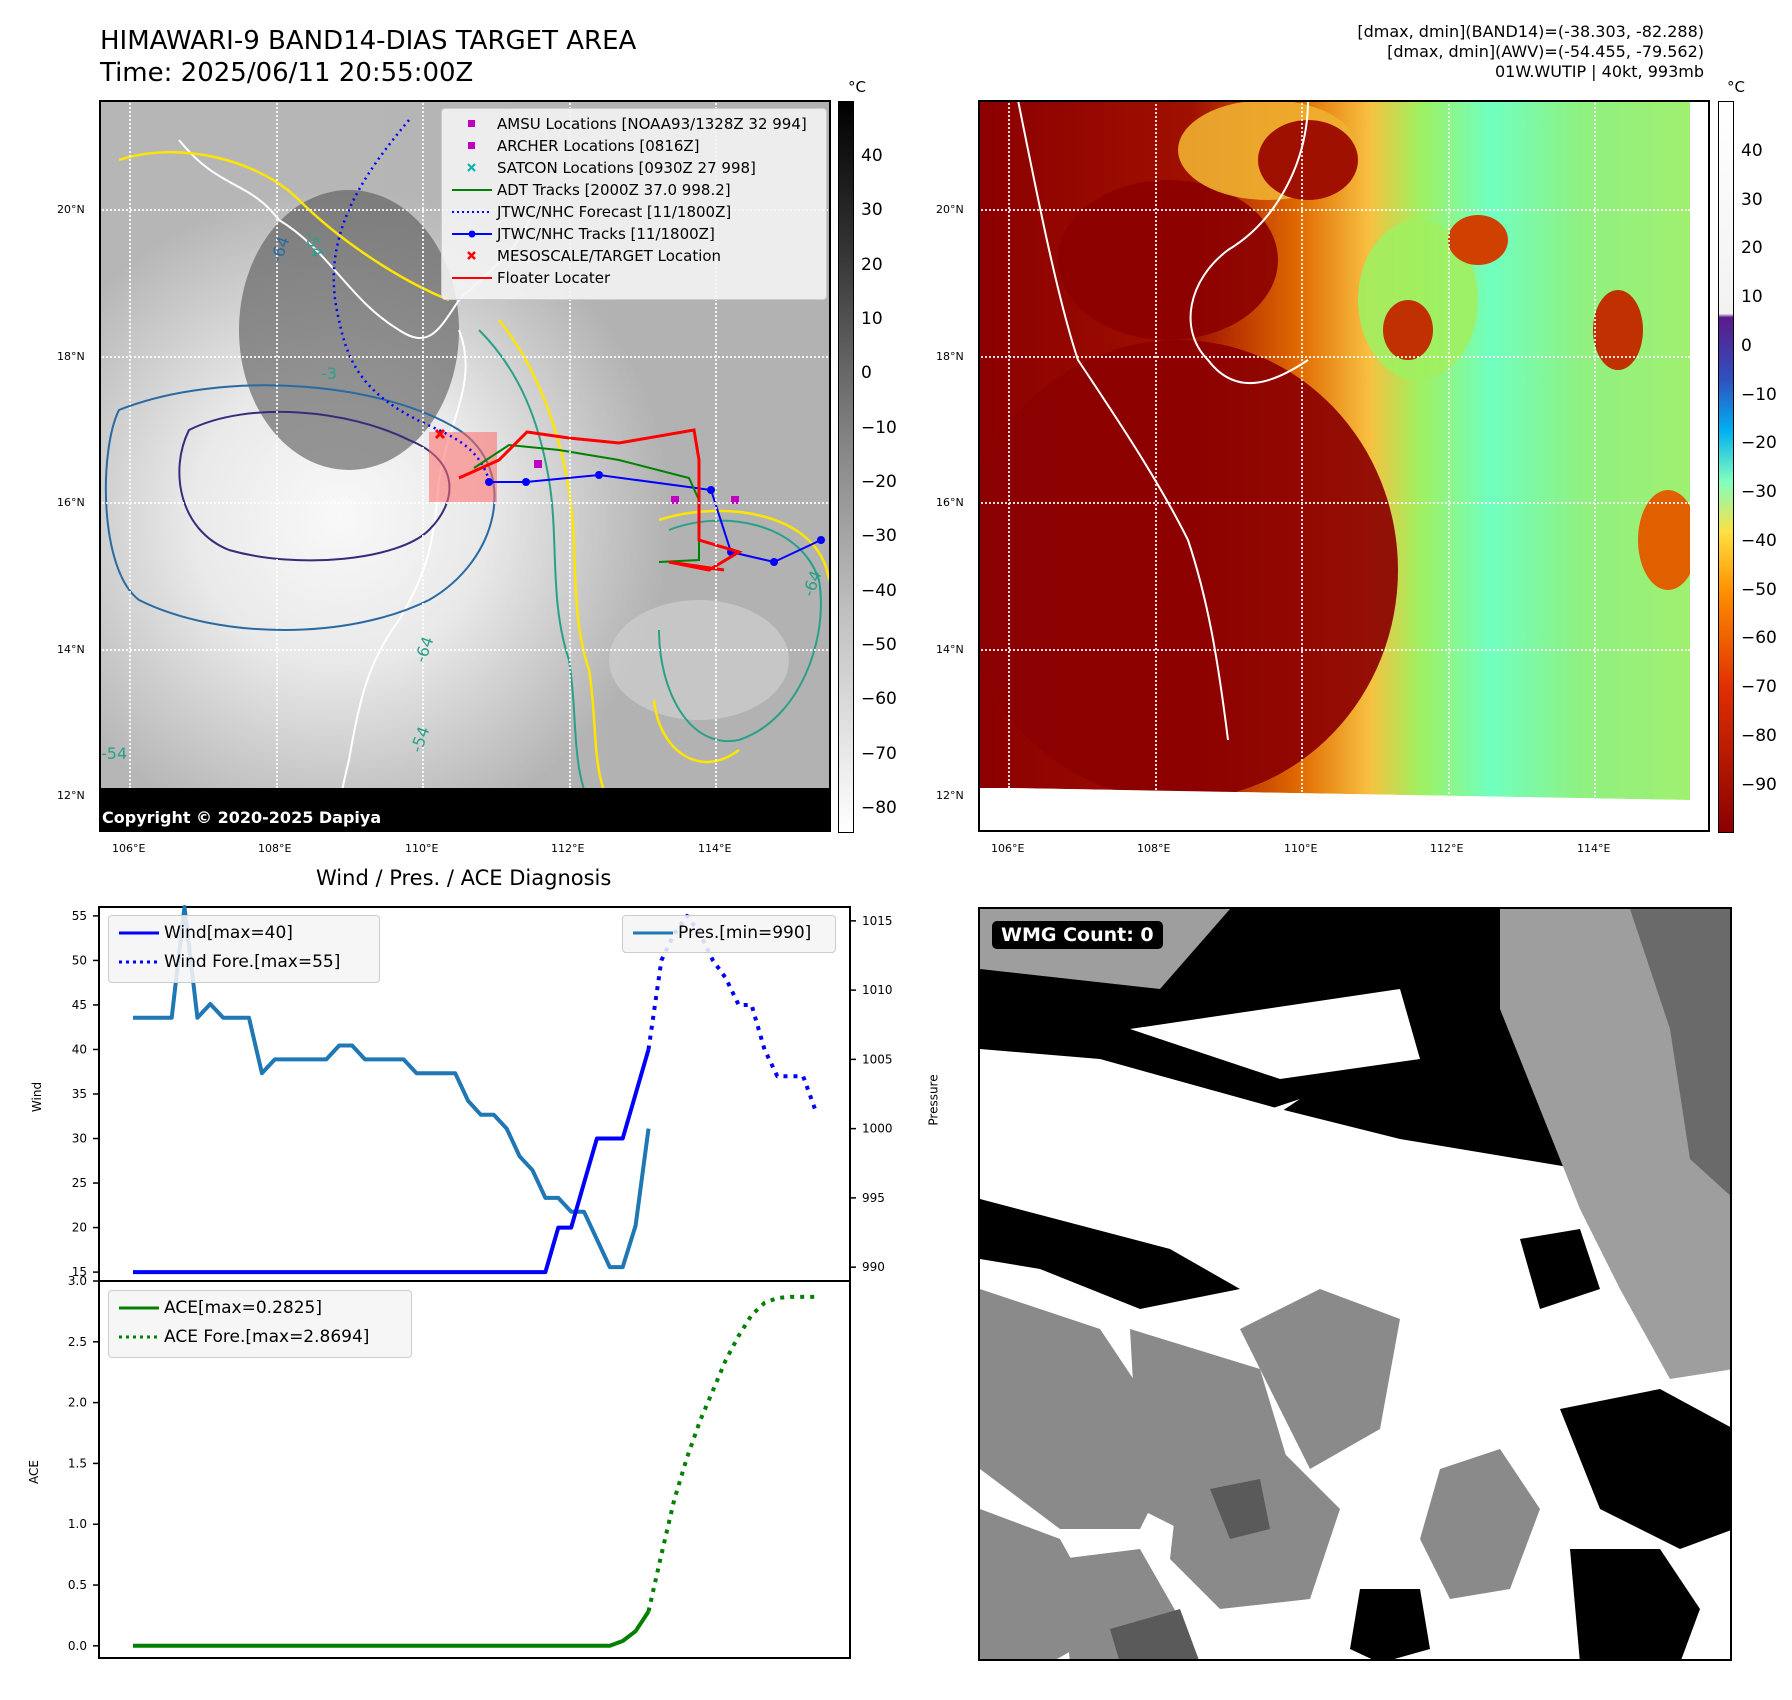 This screenshot has height=1700, width=1792. Describe the element at coordinates (79, 1272) in the screenshot. I see `wind-tick-label: 15` at that location.